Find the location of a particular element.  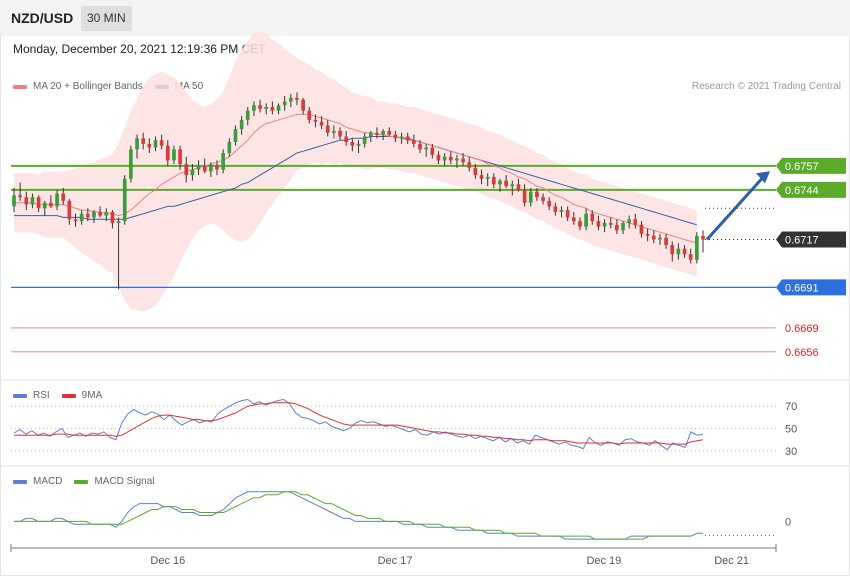

price-tag-last is located at coordinates (811, 239).